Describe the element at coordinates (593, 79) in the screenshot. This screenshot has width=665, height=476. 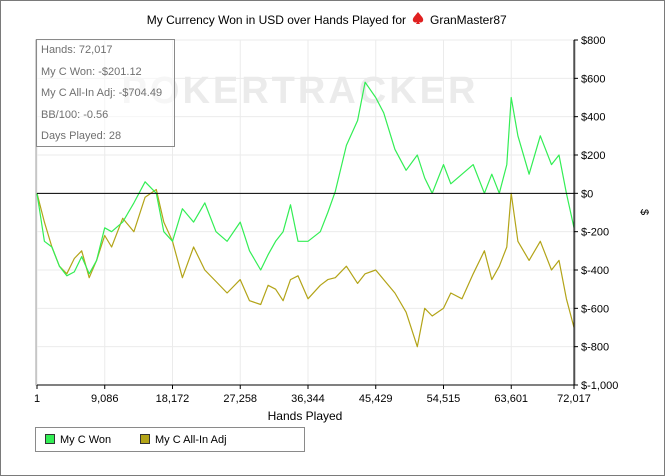
I see `y-tick-label: $600` at that location.